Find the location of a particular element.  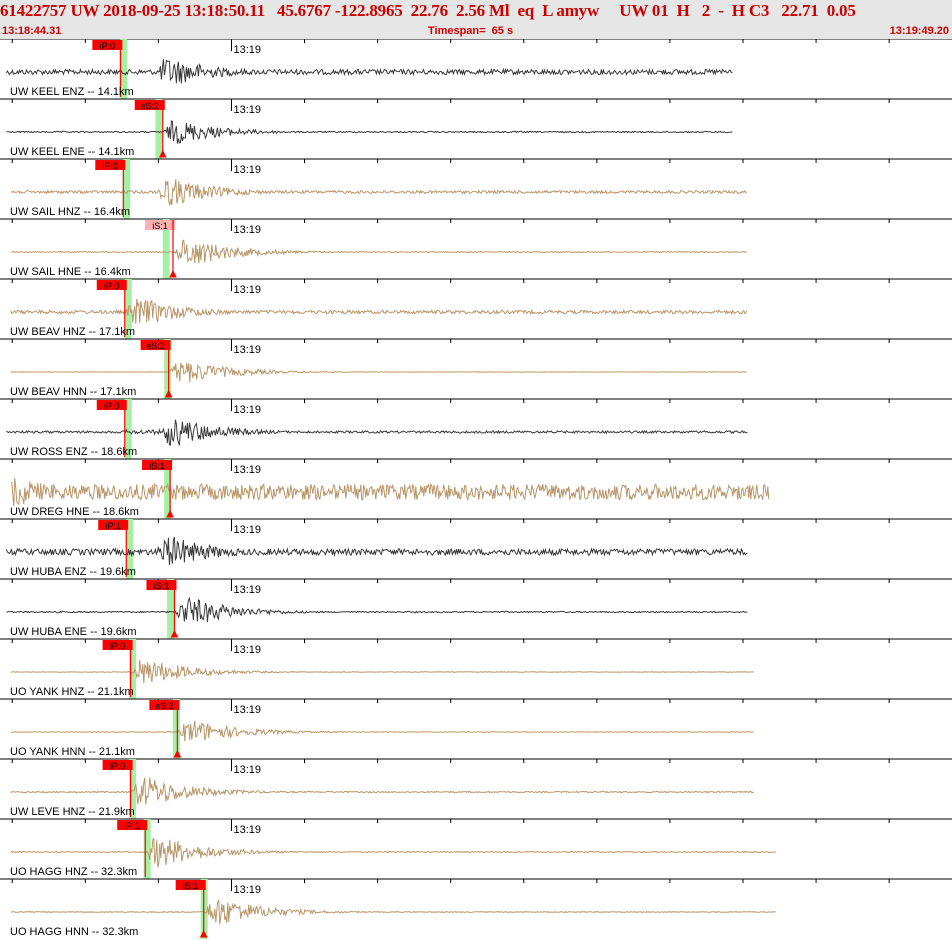

channel-label: UO HAGG HNN -- 32.3km is located at coordinates (74, 932).